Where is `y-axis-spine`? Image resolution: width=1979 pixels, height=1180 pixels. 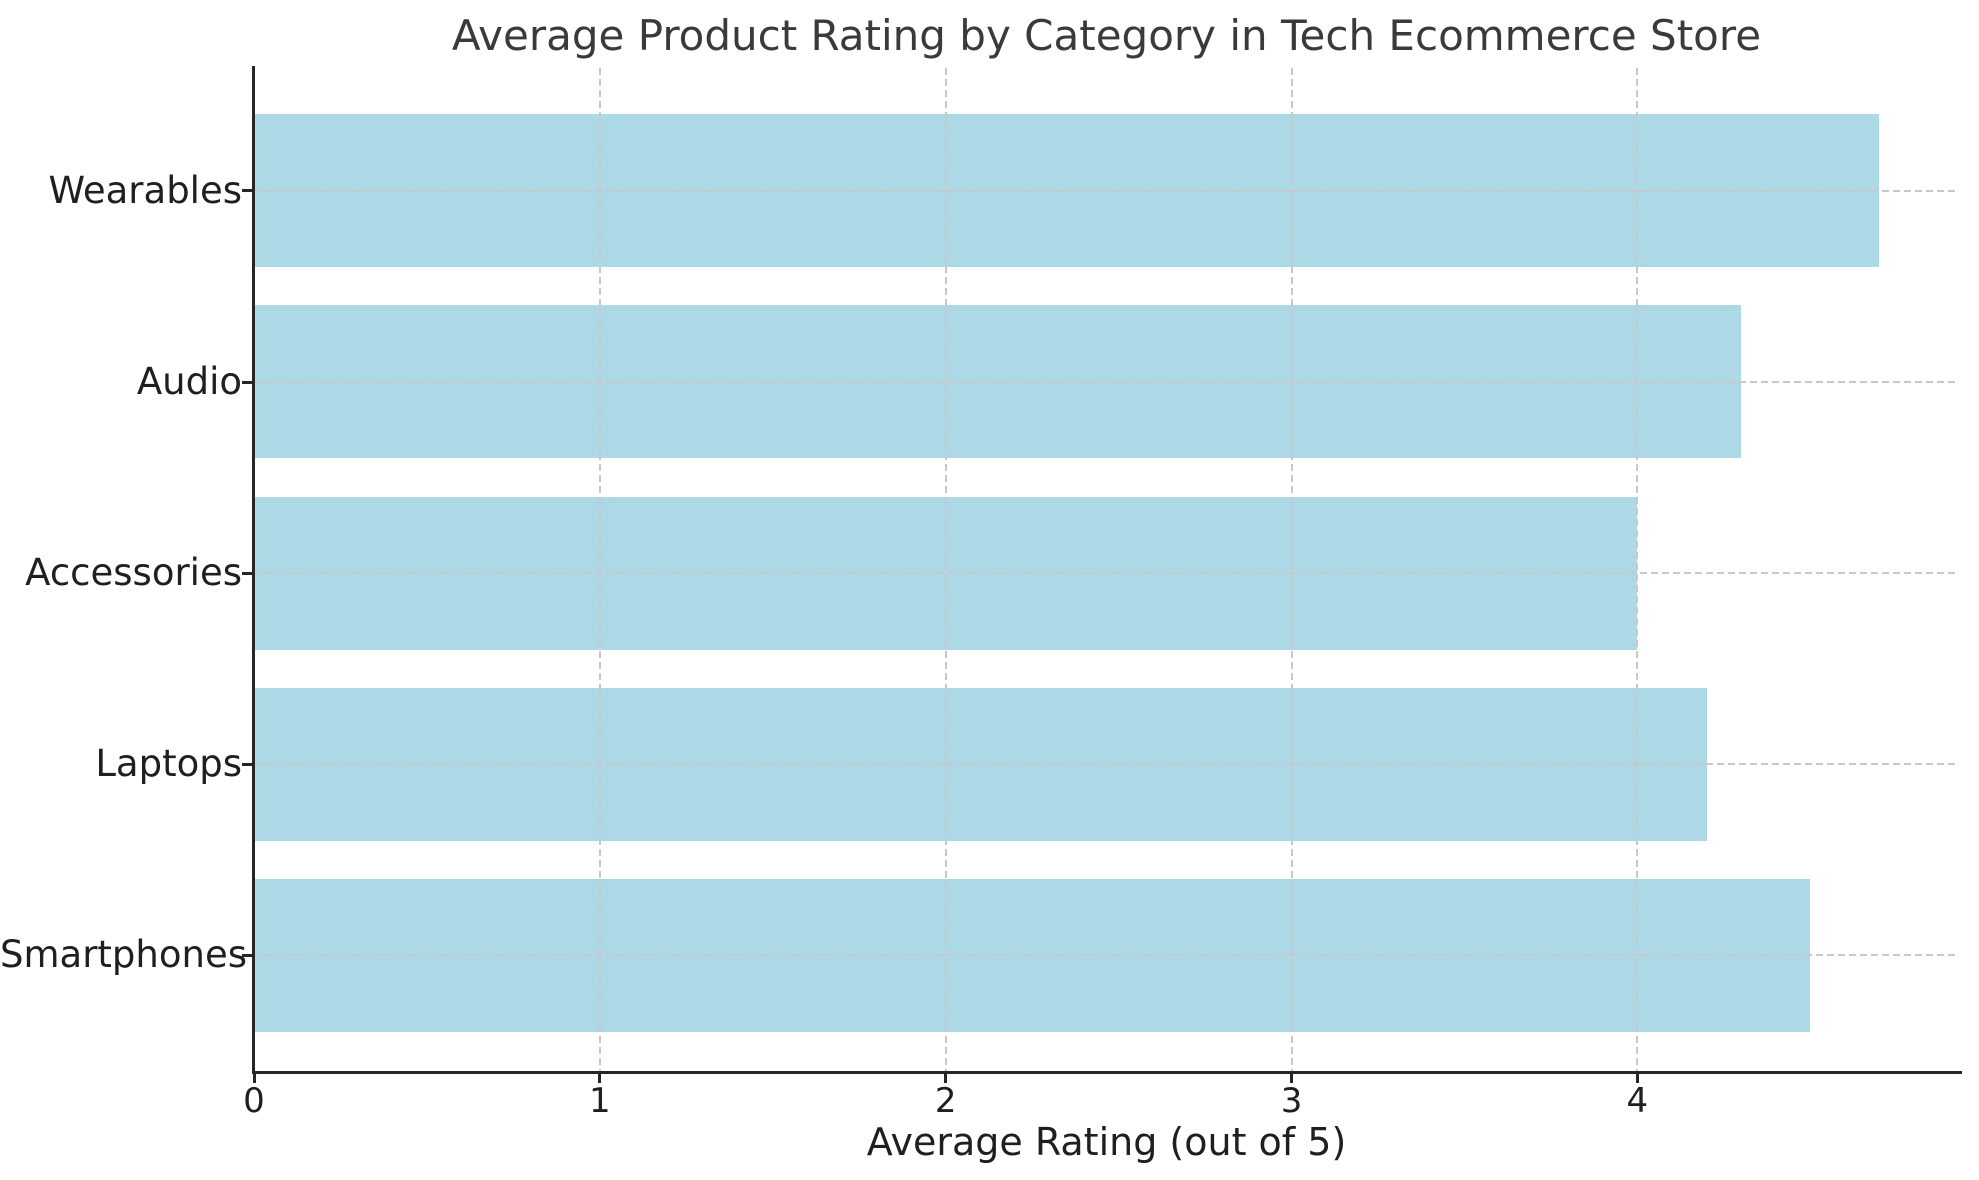
y-axis-spine is located at coordinates (253, 570).